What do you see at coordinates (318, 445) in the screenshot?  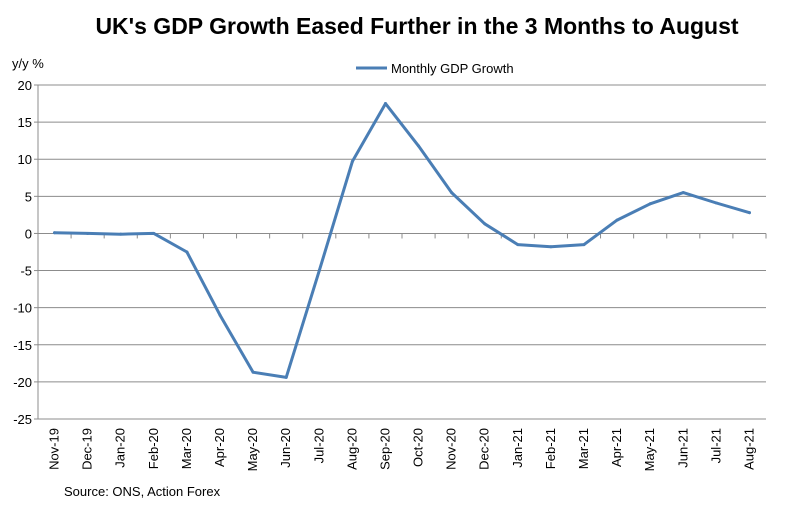 I see `x-tick-label: Jul-20` at bounding box center [318, 445].